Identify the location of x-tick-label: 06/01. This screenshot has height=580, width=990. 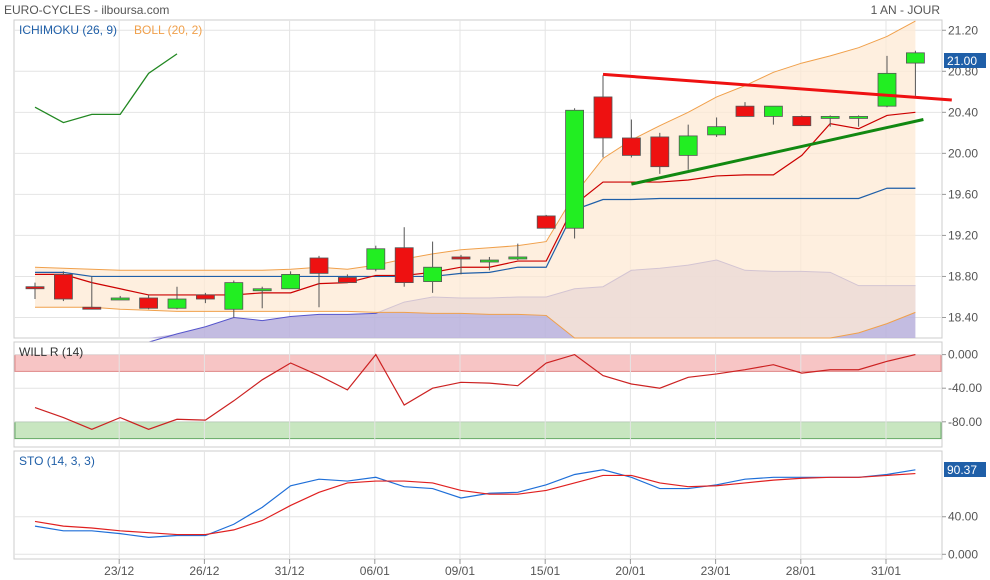
(375, 571).